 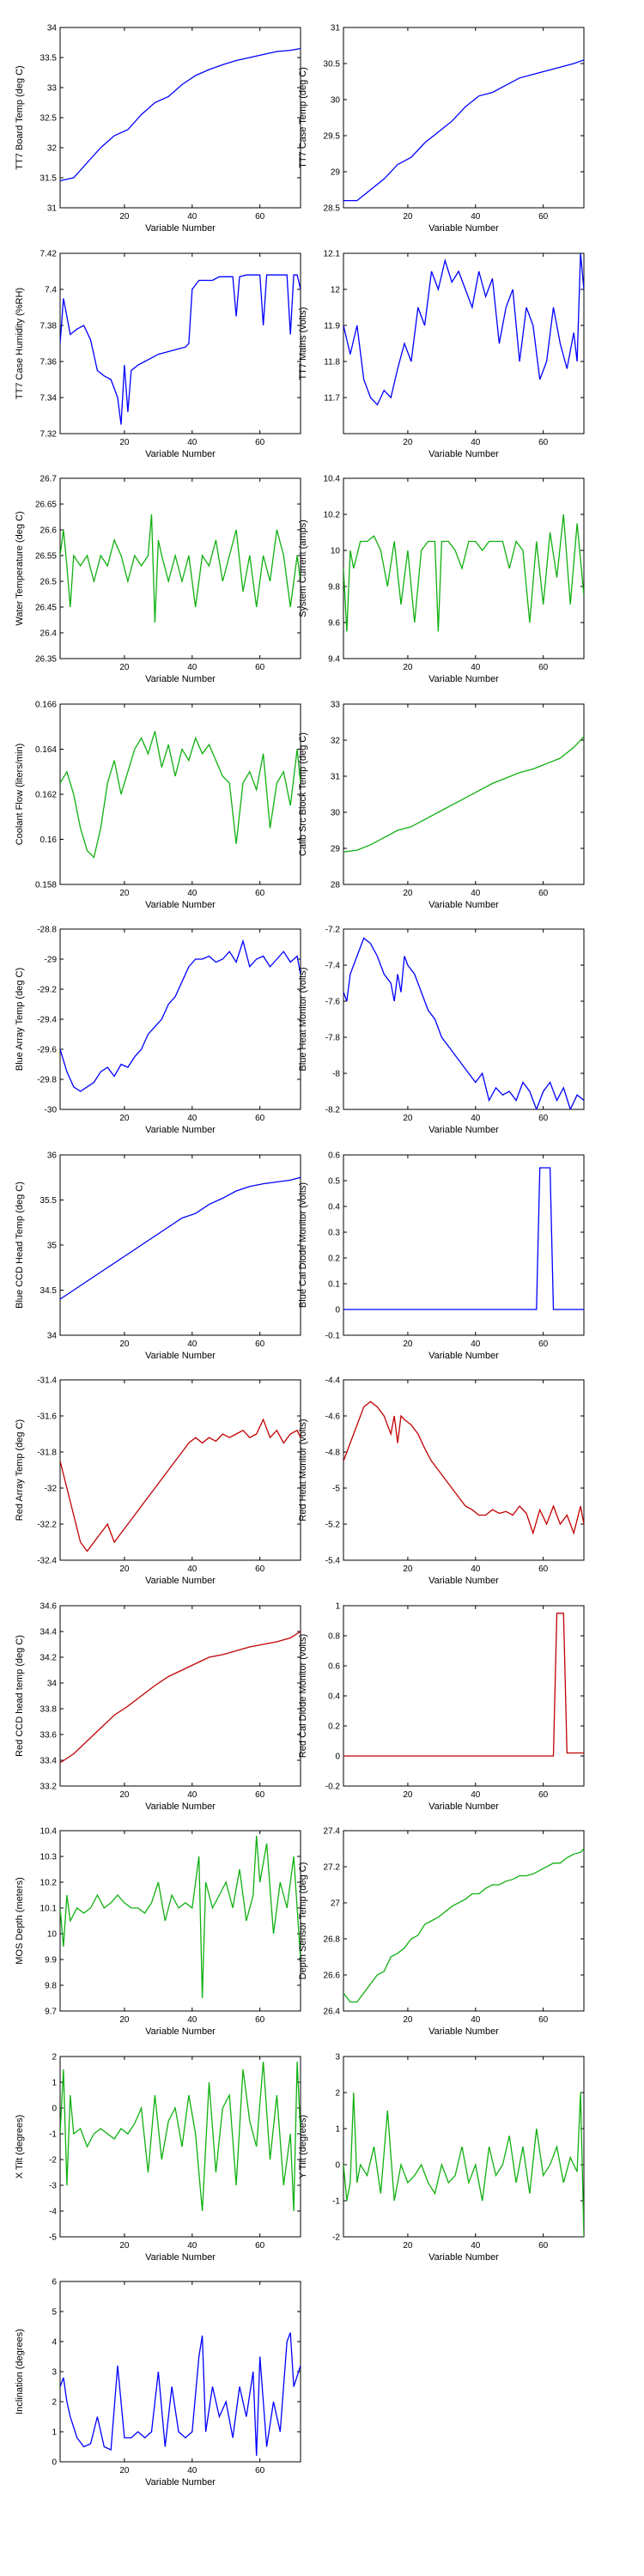 I want to click on y-tick-label: 30.5, so click(x=333, y=65).